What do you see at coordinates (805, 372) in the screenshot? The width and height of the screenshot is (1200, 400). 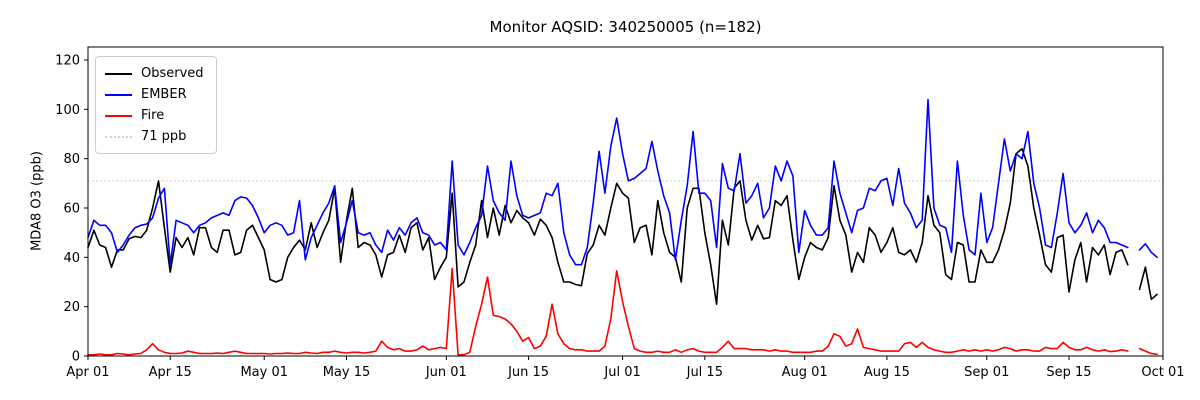 I see `x-tick-label: Aug 01` at bounding box center [805, 372].